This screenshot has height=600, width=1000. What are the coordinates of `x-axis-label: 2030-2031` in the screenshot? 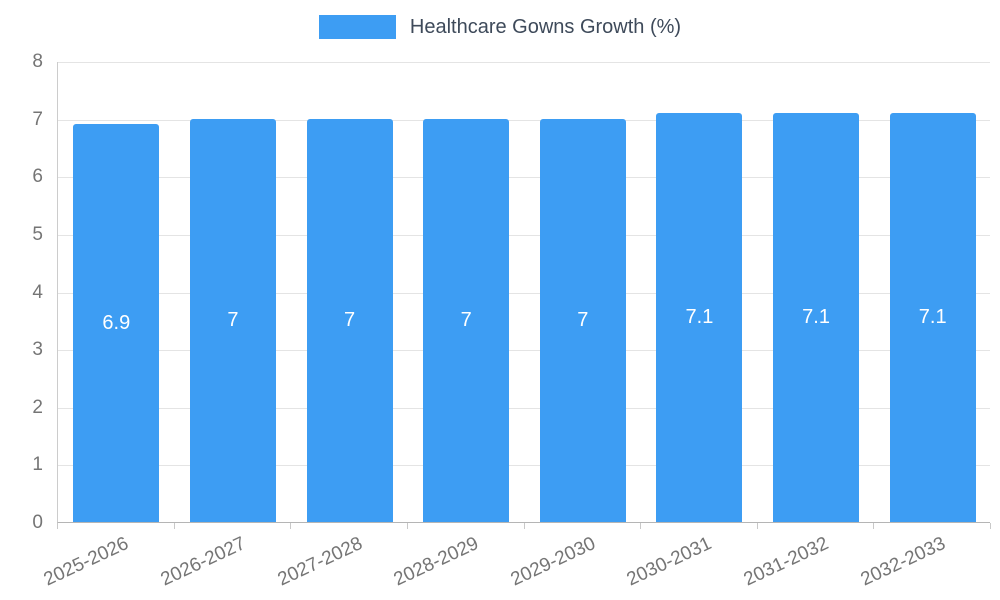 It's located at (670, 562).